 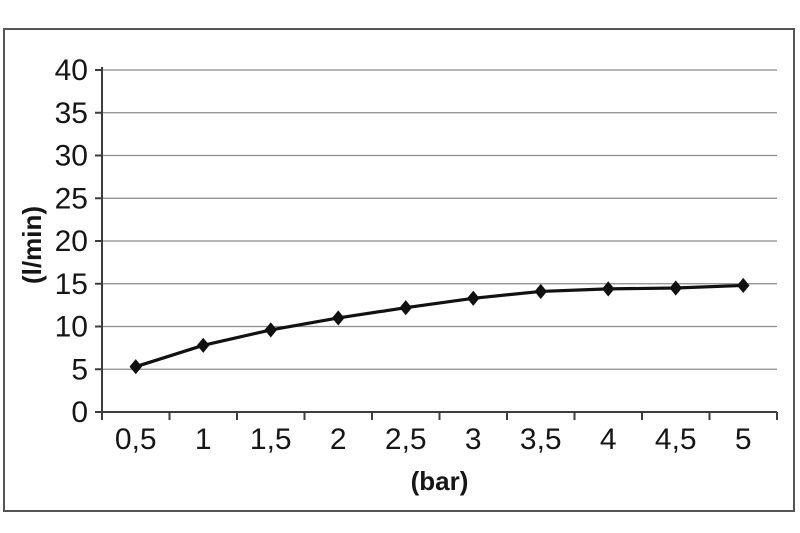 I want to click on x-tick-label: 5, so click(x=743, y=439).